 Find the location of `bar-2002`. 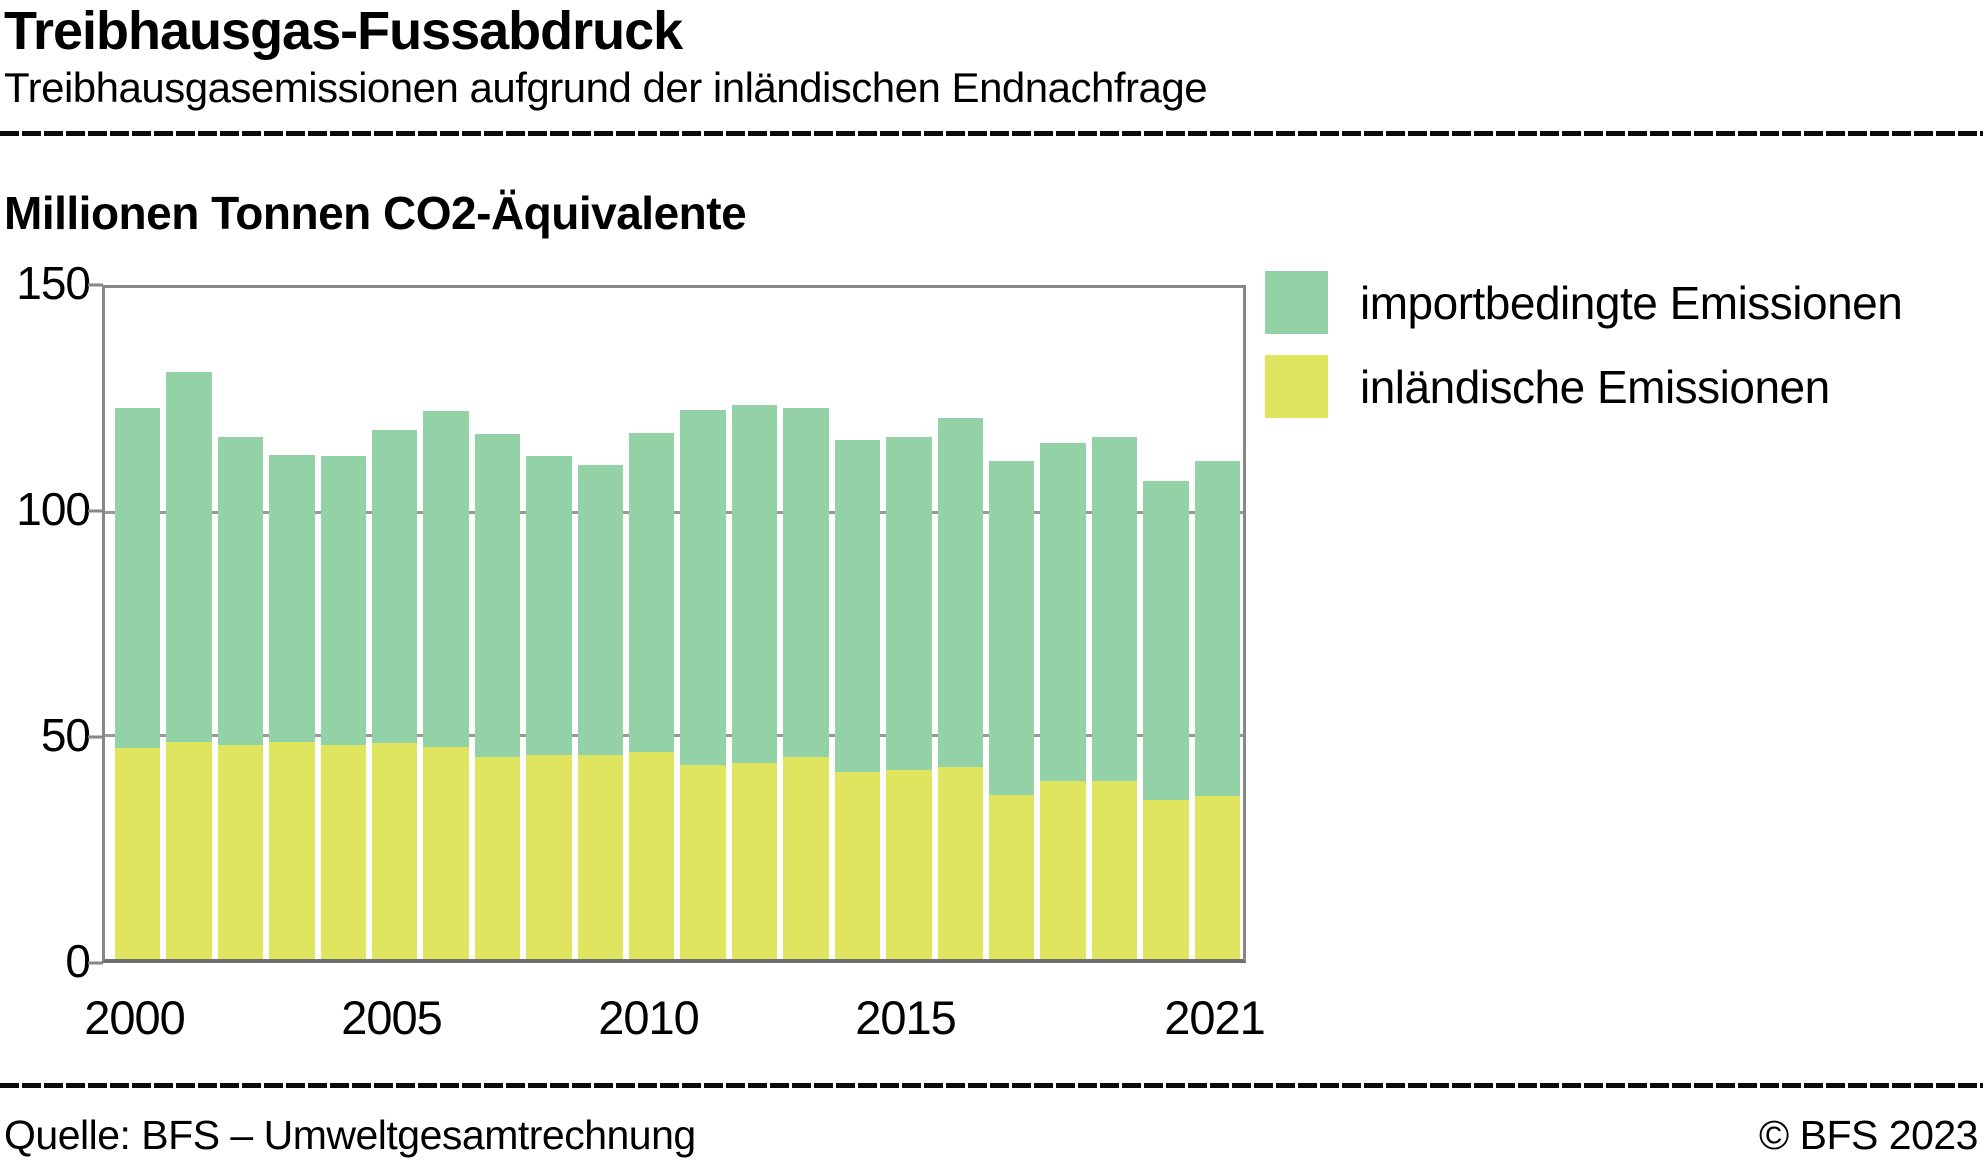

bar-2002 is located at coordinates (240, 623).